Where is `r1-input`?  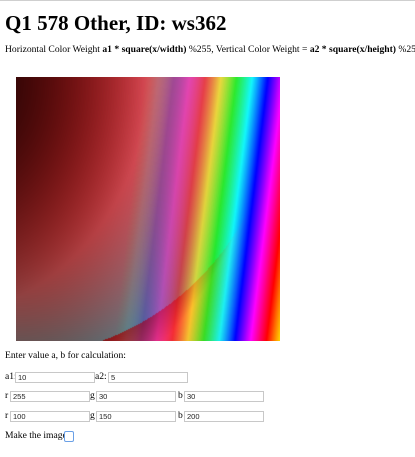 r1-input is located at coordinates (50, 396).